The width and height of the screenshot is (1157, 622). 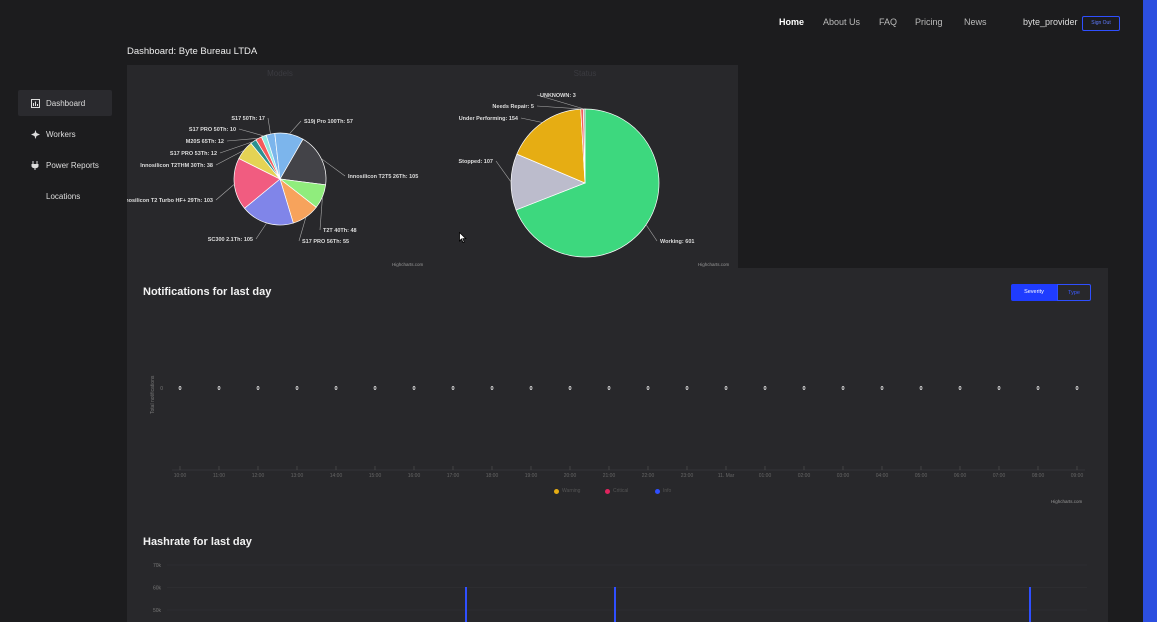 What do you see at coordinates (677, 242) in the screenshot?
I see `status-data-label: Working: 601` at bounding box center [677, 242].